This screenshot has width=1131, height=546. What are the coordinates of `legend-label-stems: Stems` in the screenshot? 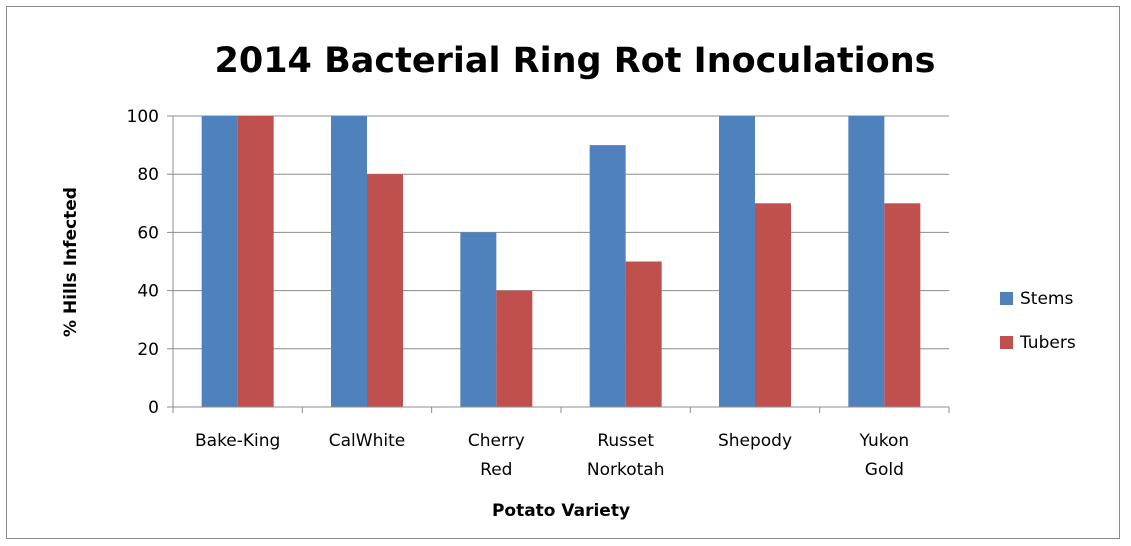 It's located at (1046, 299).